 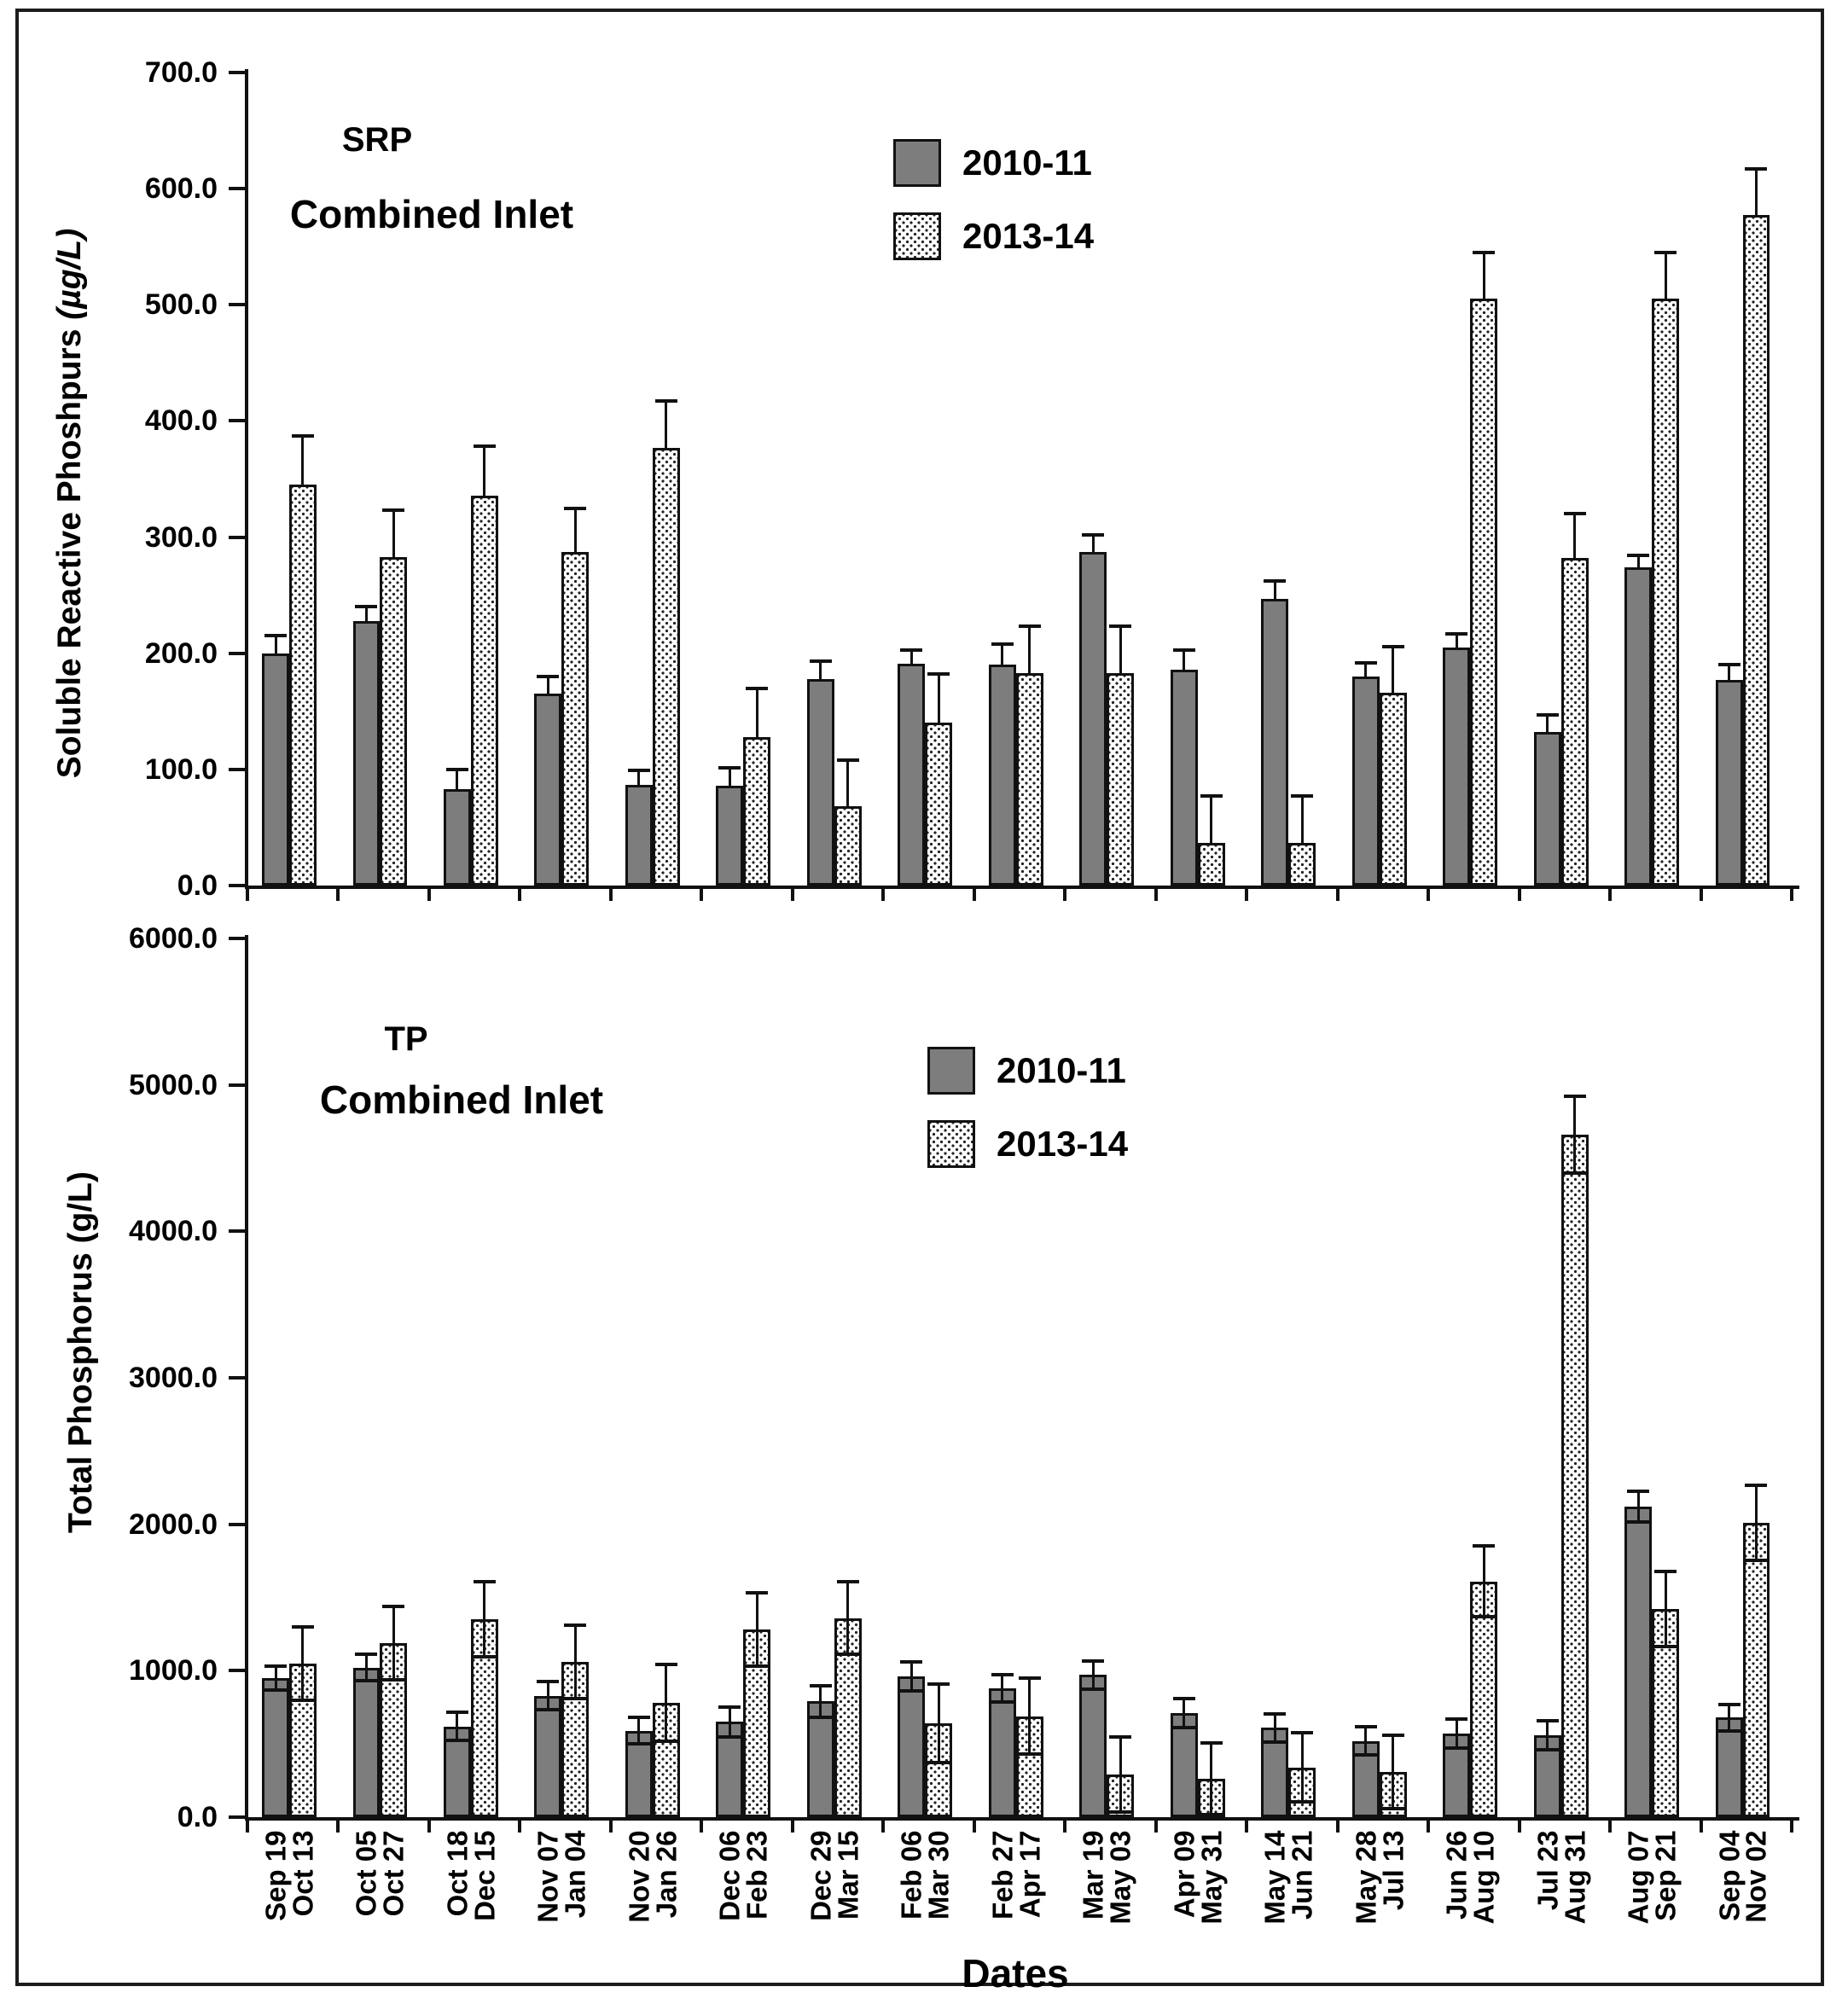 What do you see at coordinates (1575, 1877) in the screenshot?
I see `x-label: Aug 31` at bounding box center [1575, 1877].